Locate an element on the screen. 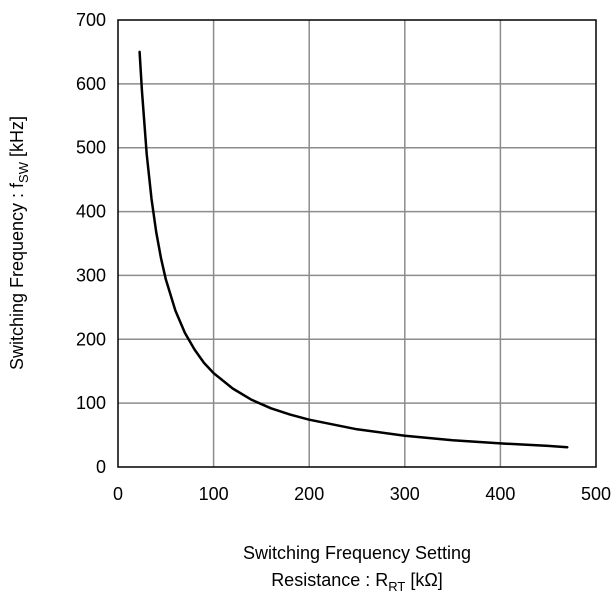 The height and width of the screenshot is (602, 614). x-tick-label: 100 is located at coordinates (214, 494).